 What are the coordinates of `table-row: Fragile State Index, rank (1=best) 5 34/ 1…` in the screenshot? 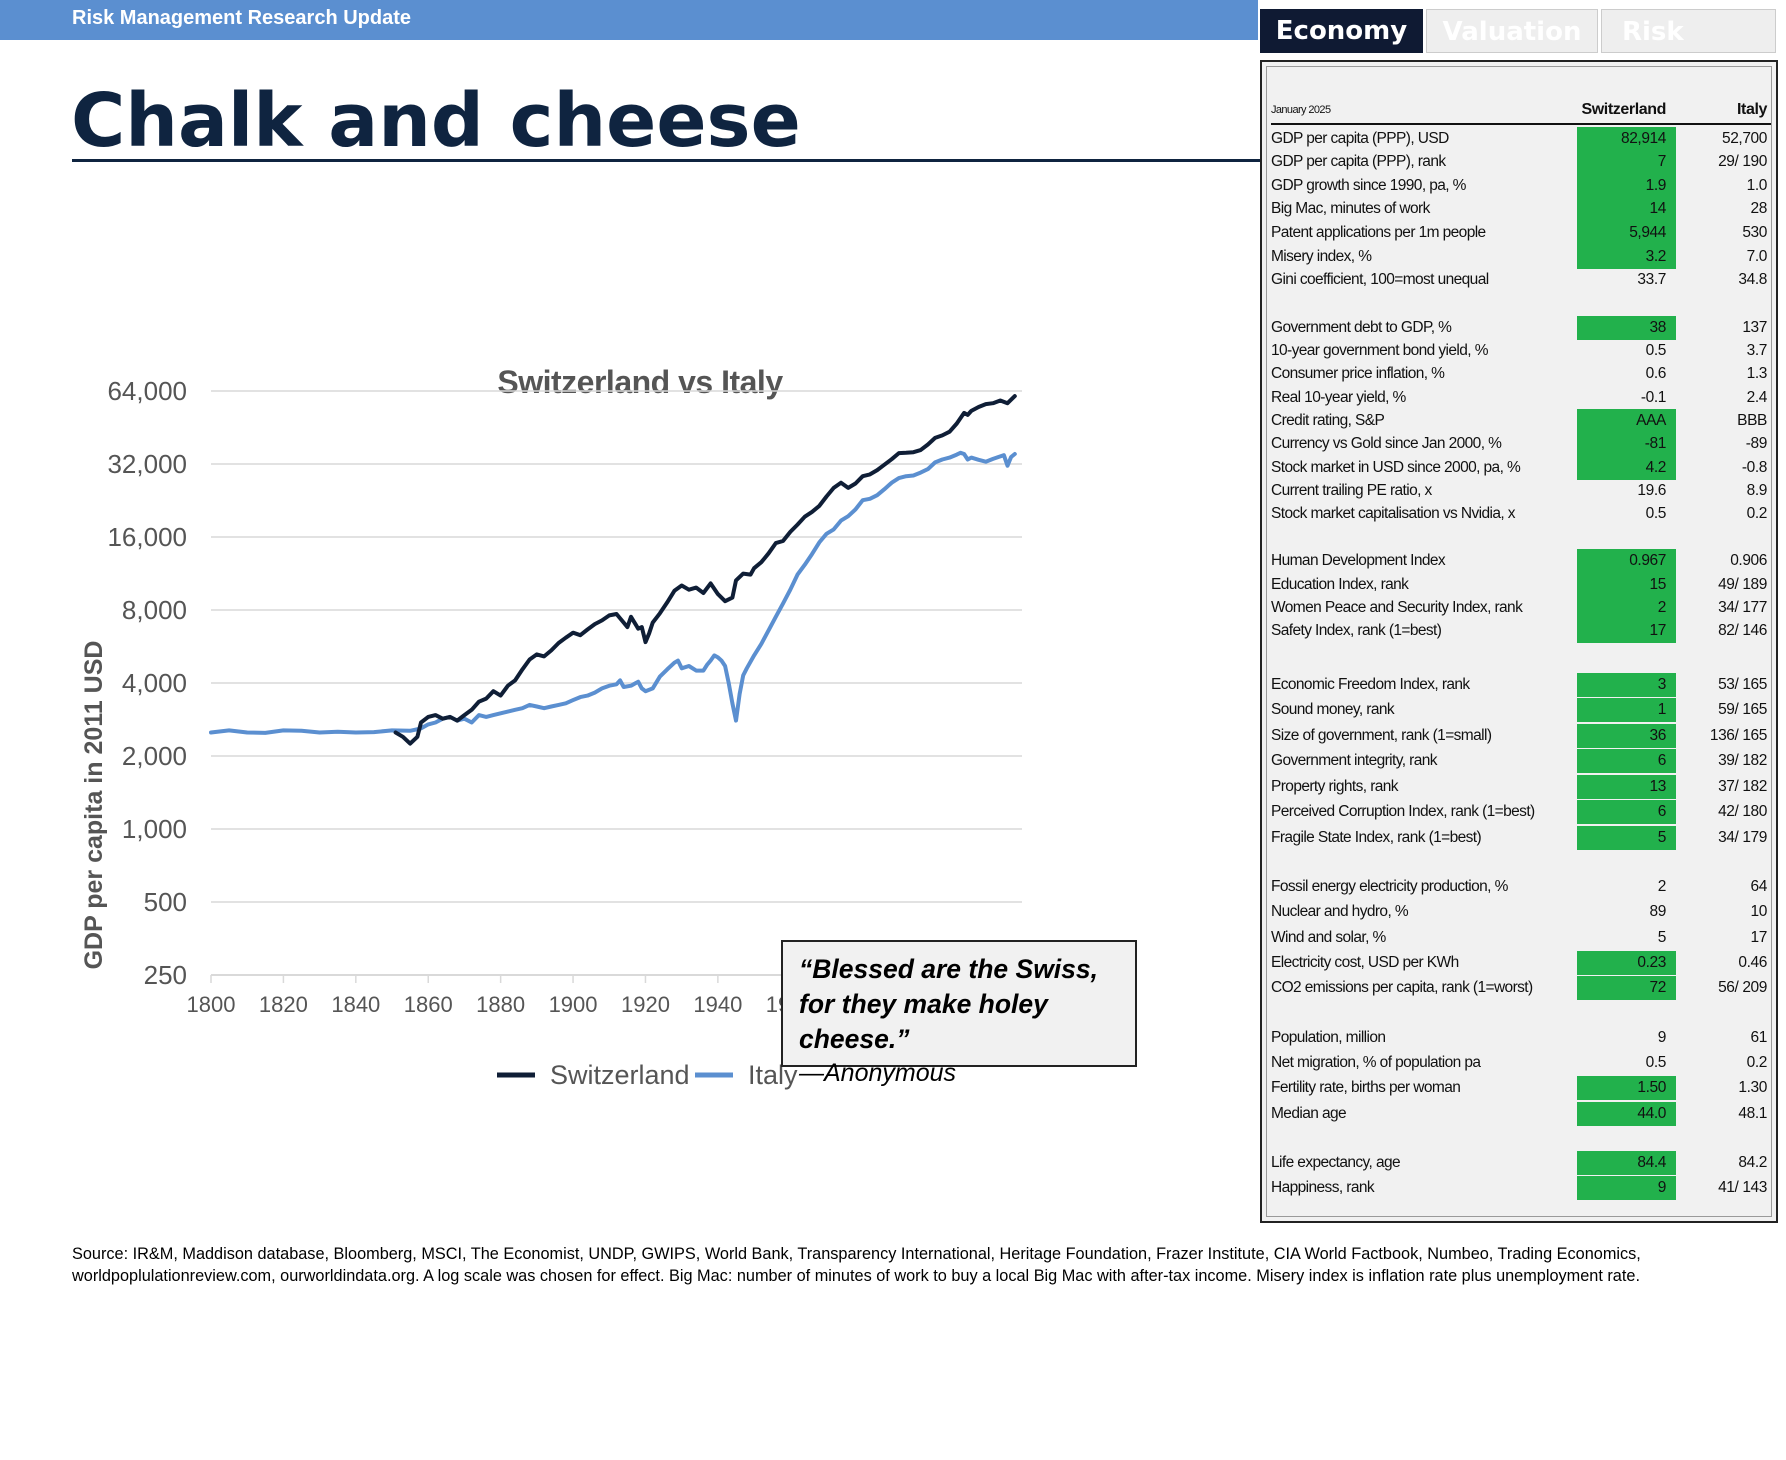 It's located at (1521, 837).